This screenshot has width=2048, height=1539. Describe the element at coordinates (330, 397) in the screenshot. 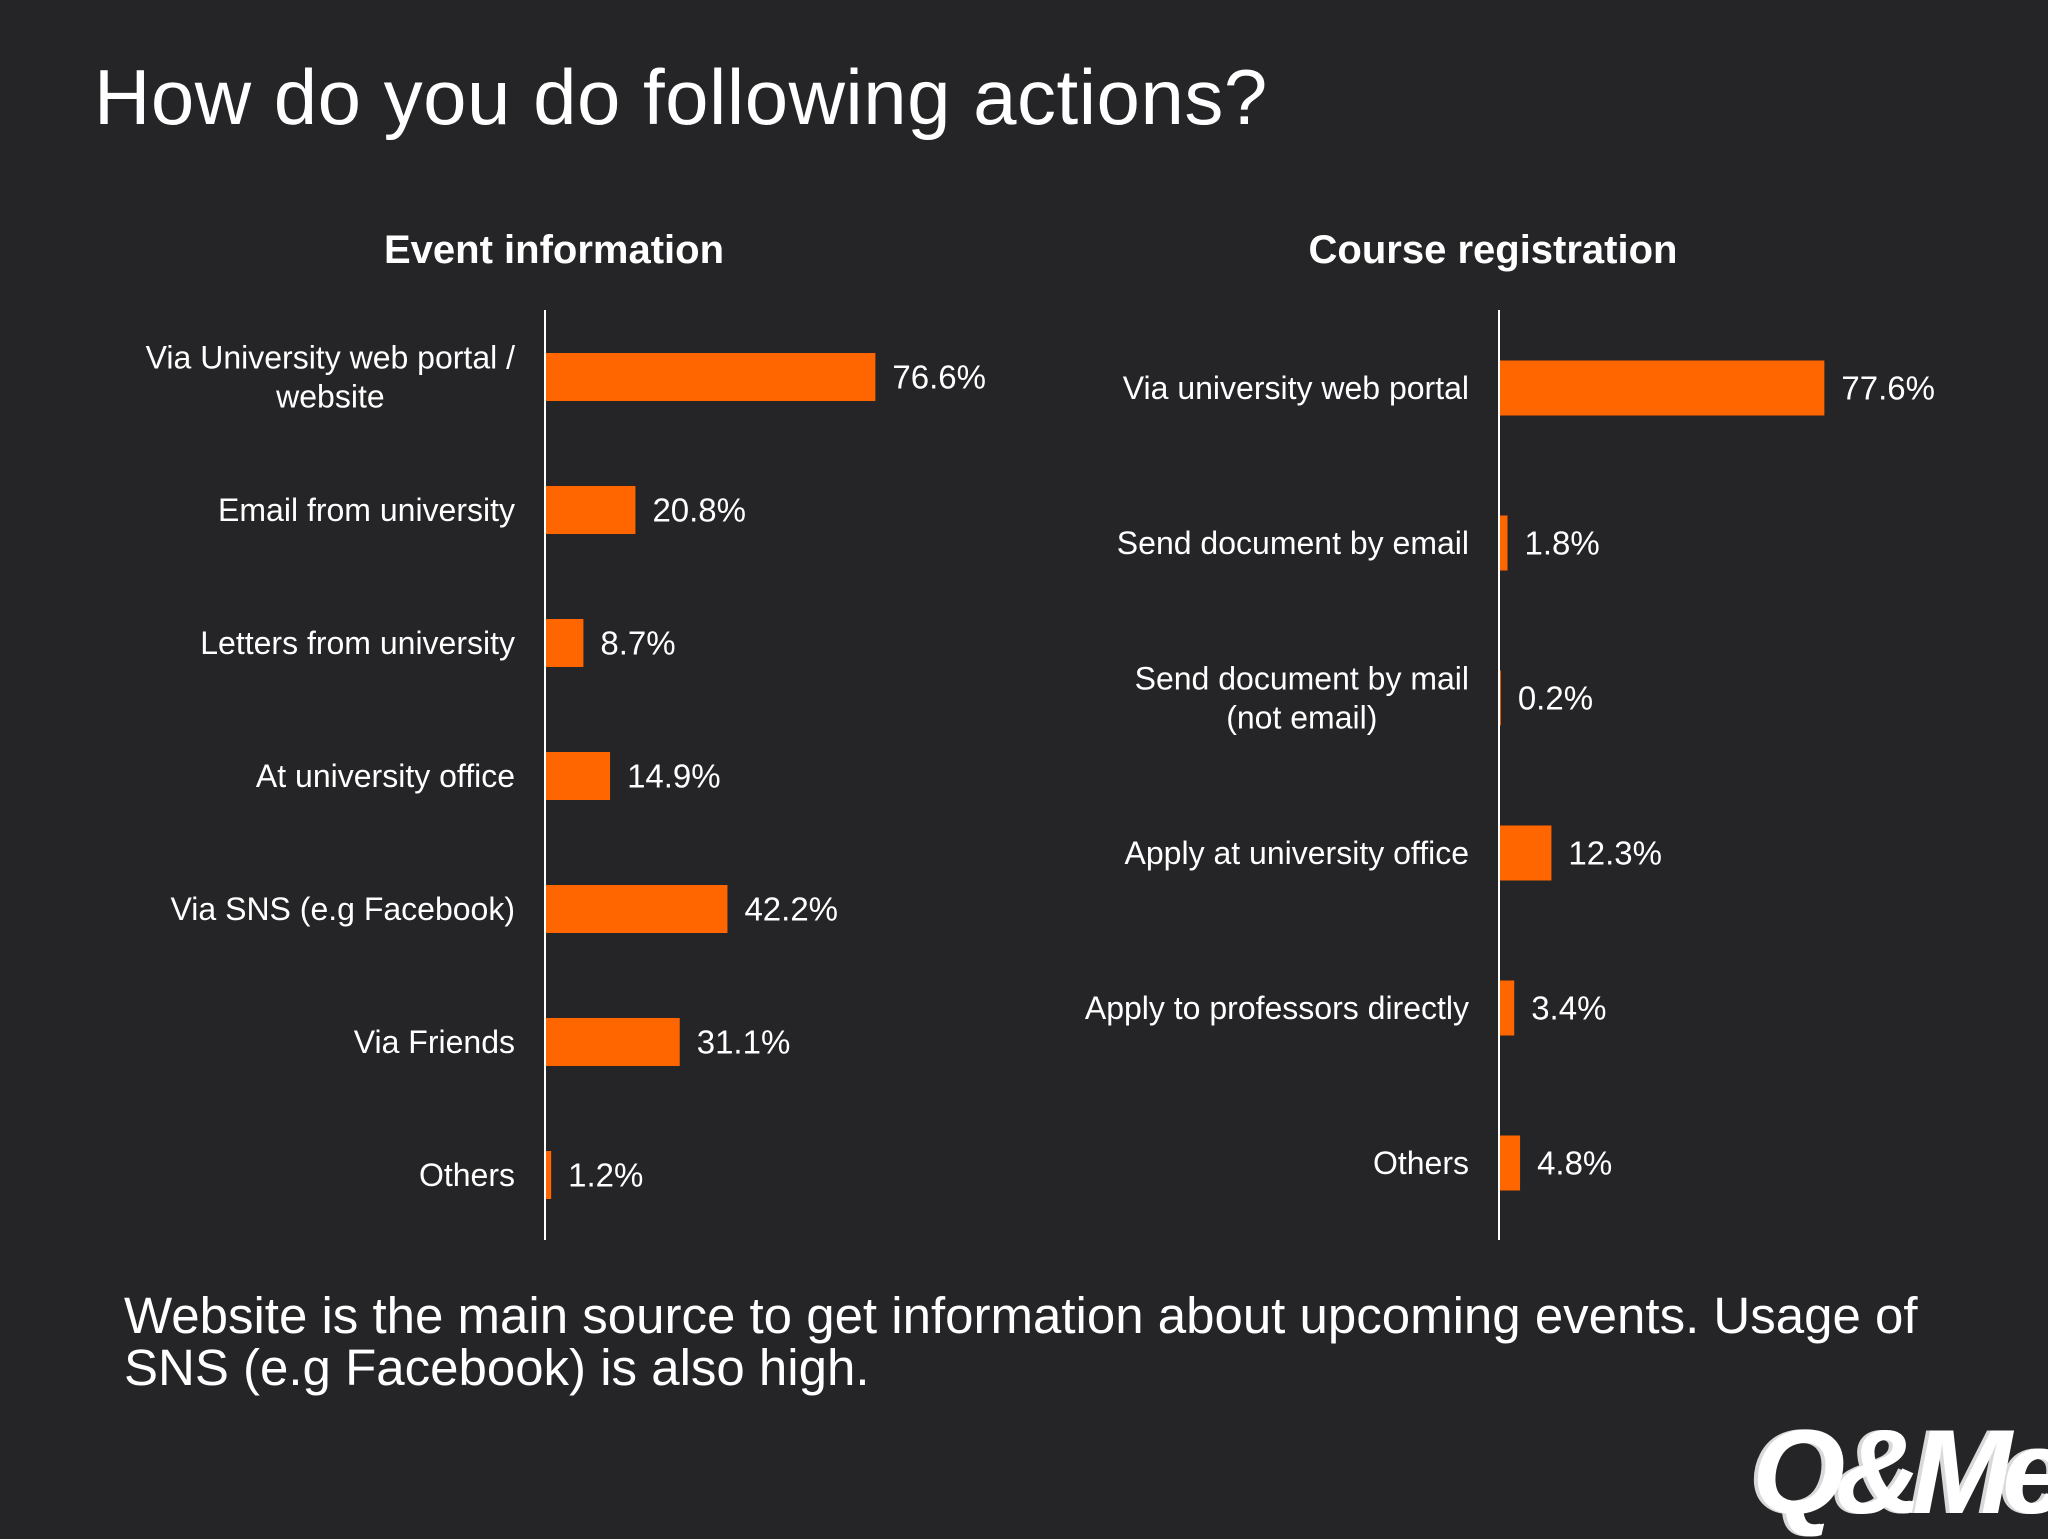

I see `event-category-label-1-line-2: website` at that location.